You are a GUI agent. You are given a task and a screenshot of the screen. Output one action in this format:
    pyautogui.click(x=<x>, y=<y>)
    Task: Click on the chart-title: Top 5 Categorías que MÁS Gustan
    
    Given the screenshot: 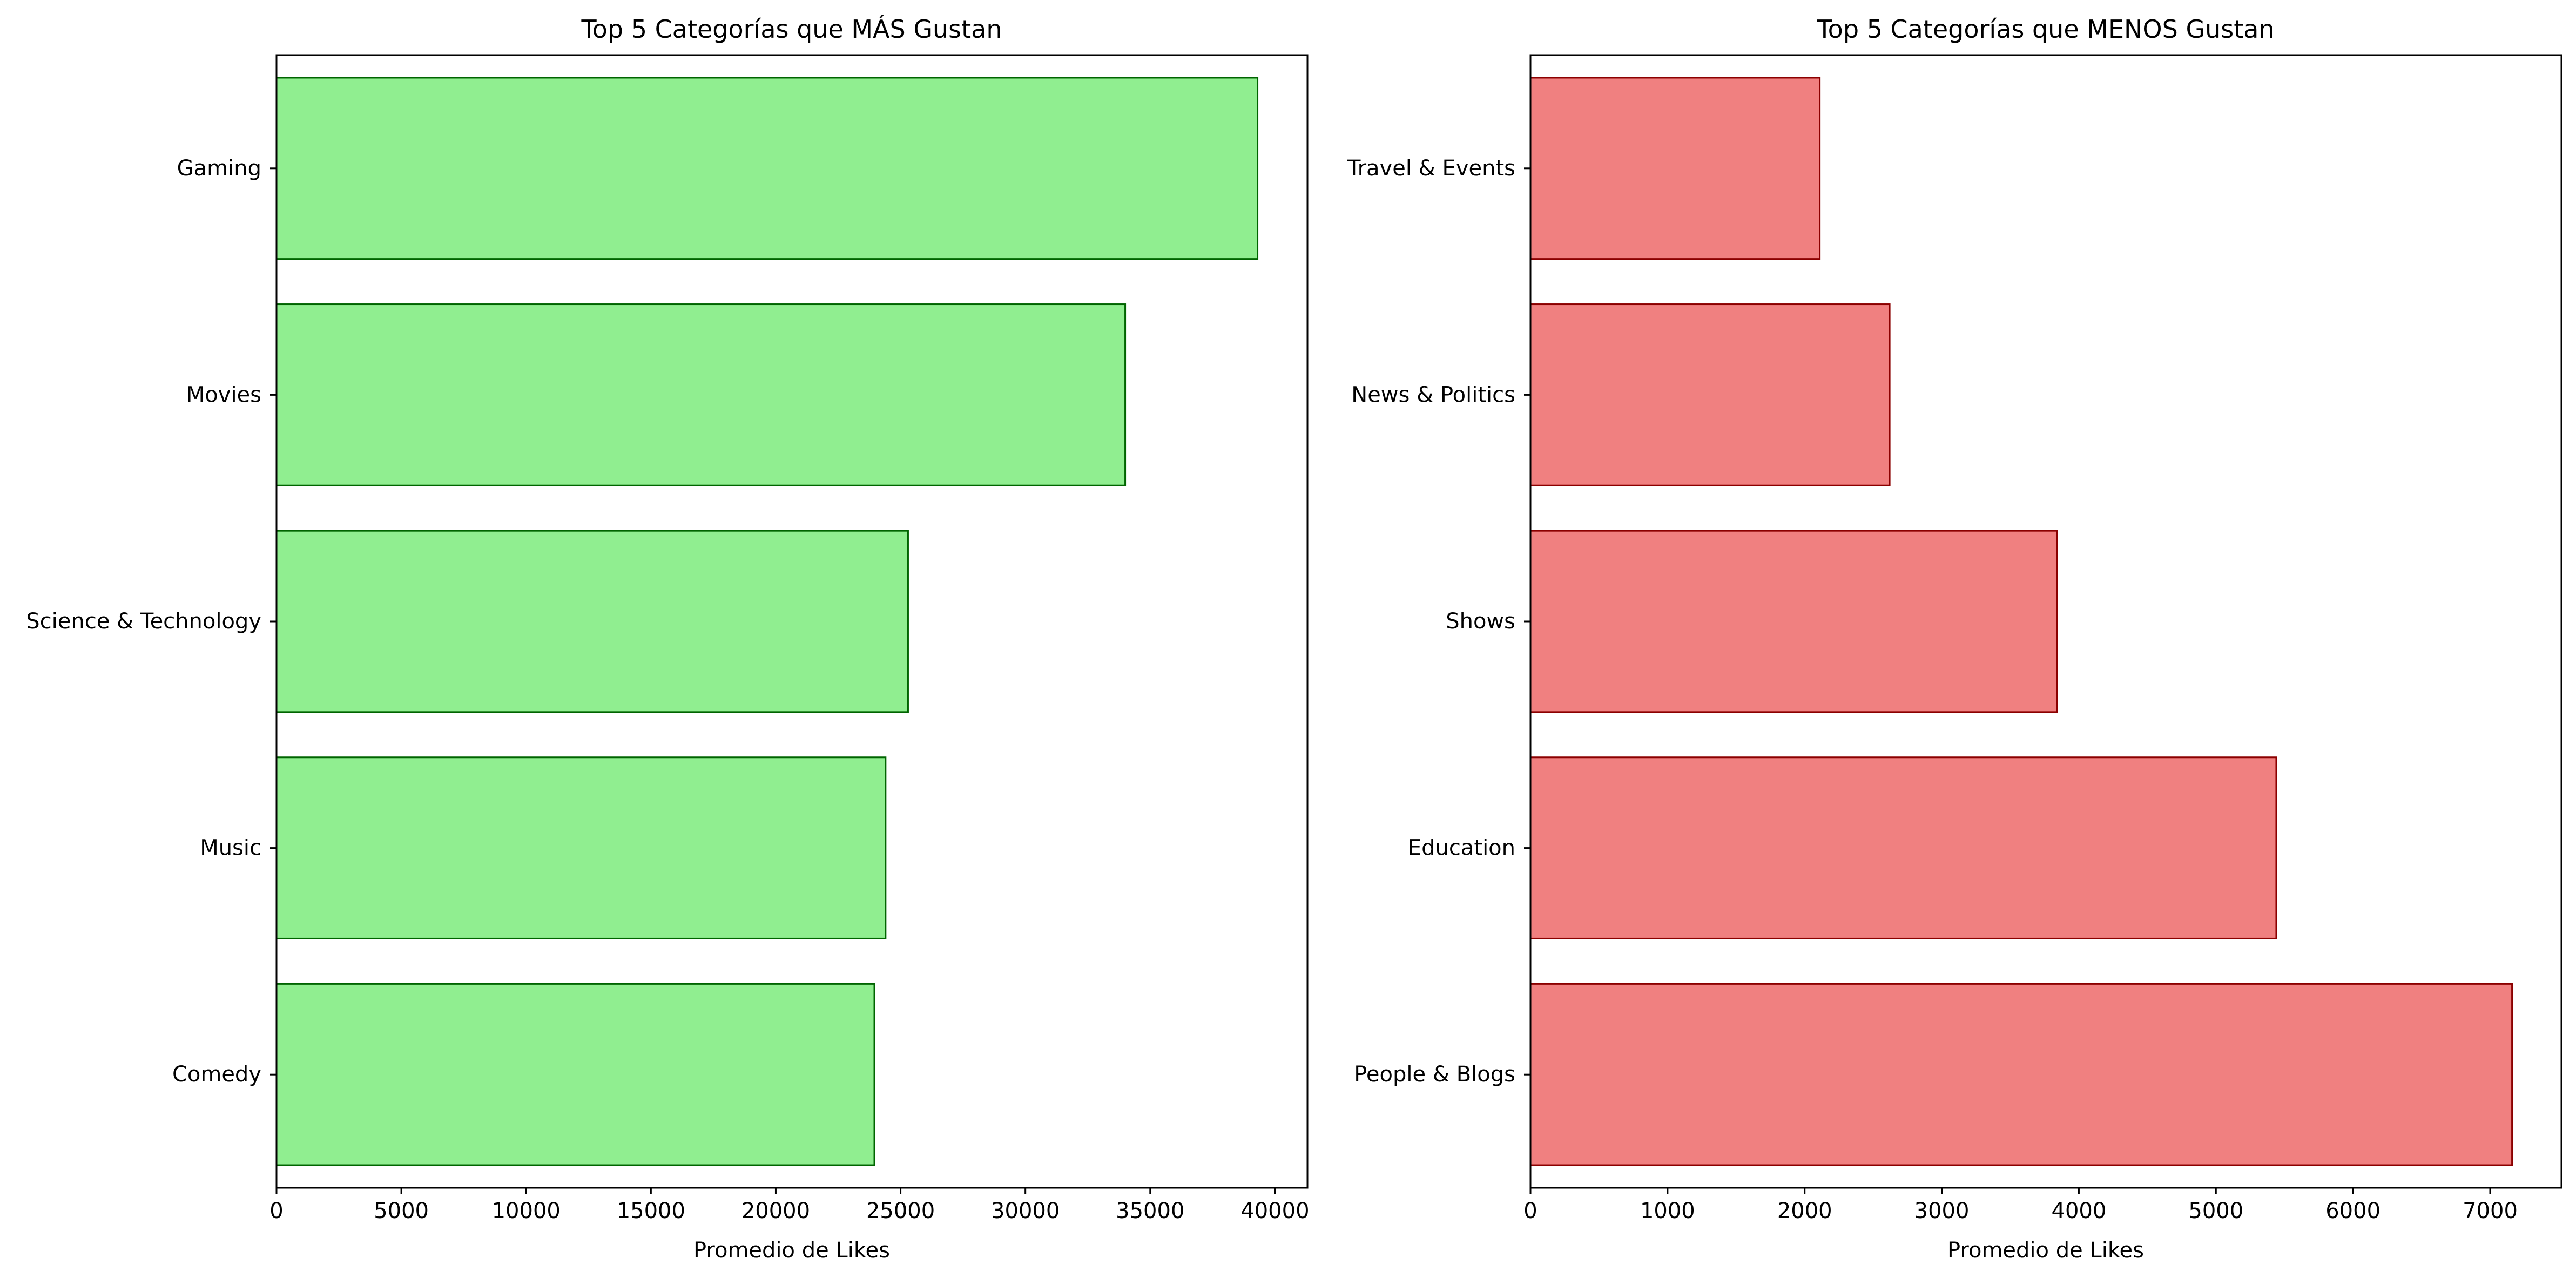 What is the action you would take?
    pyautogui.click(x=791, y=29)
    